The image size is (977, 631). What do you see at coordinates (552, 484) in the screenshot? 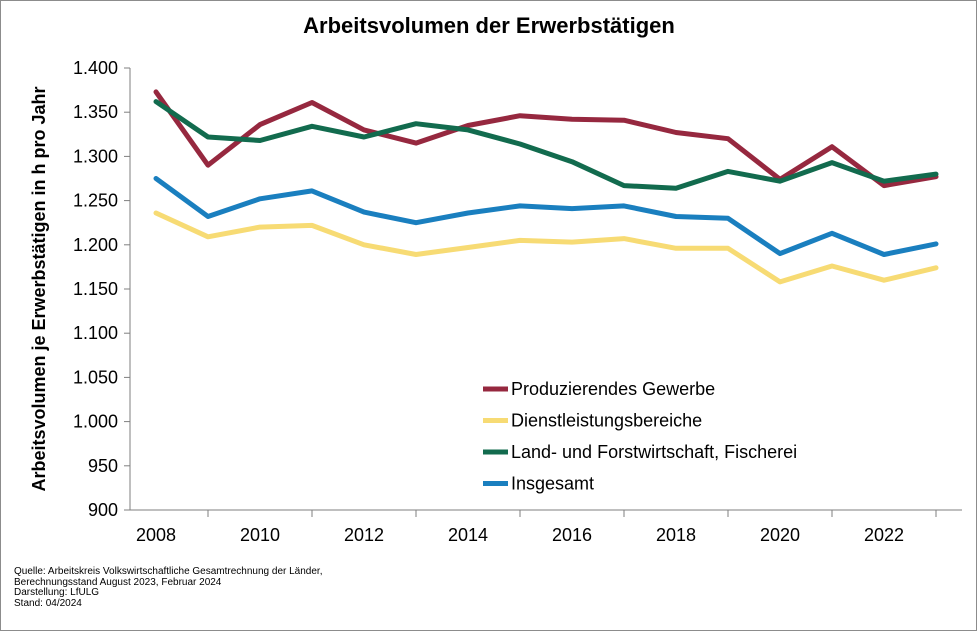
I see `legend-label: Insgesamt` at bounding box center [552, 484].